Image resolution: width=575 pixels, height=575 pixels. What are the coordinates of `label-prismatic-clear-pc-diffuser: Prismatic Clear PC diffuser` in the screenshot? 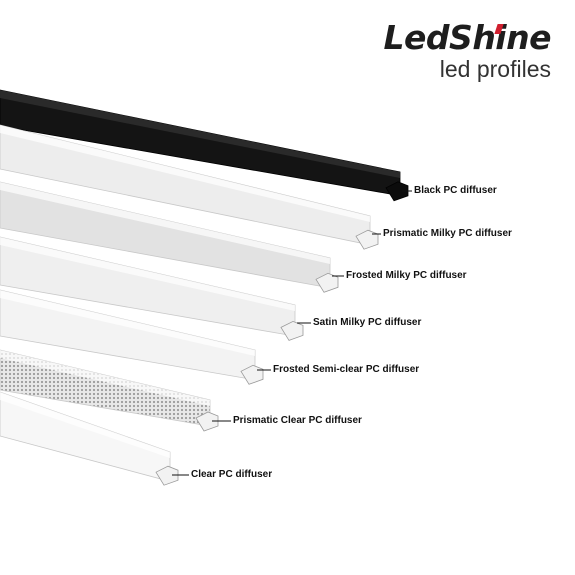 It's located at (297, 420).